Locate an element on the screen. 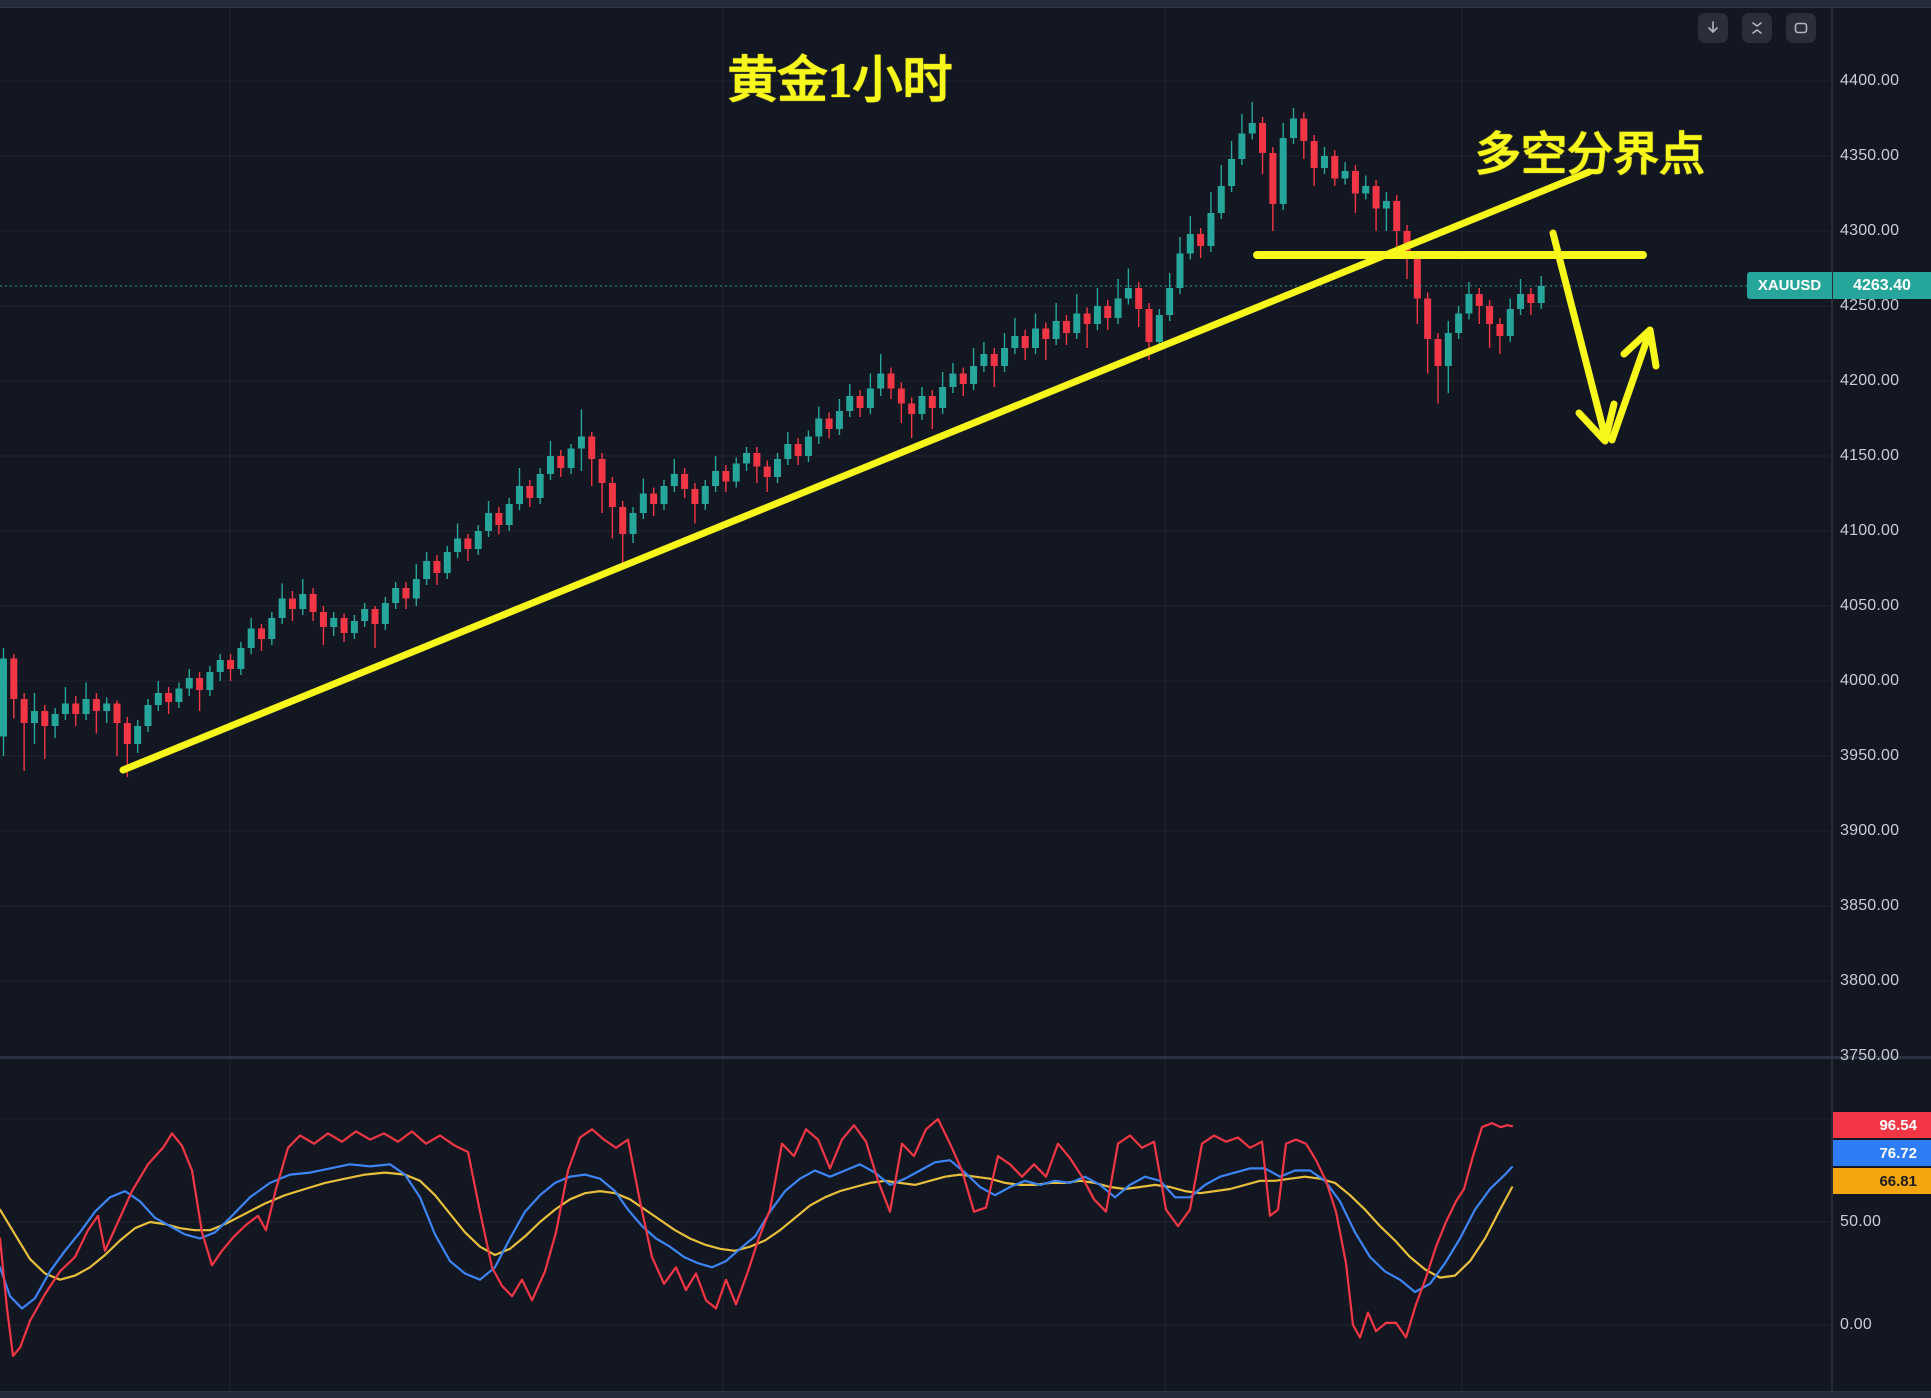 The width and height of the screenshot is (1931, 1398). chart-title: 黄金1小时 is located at coordinates (840, 80).